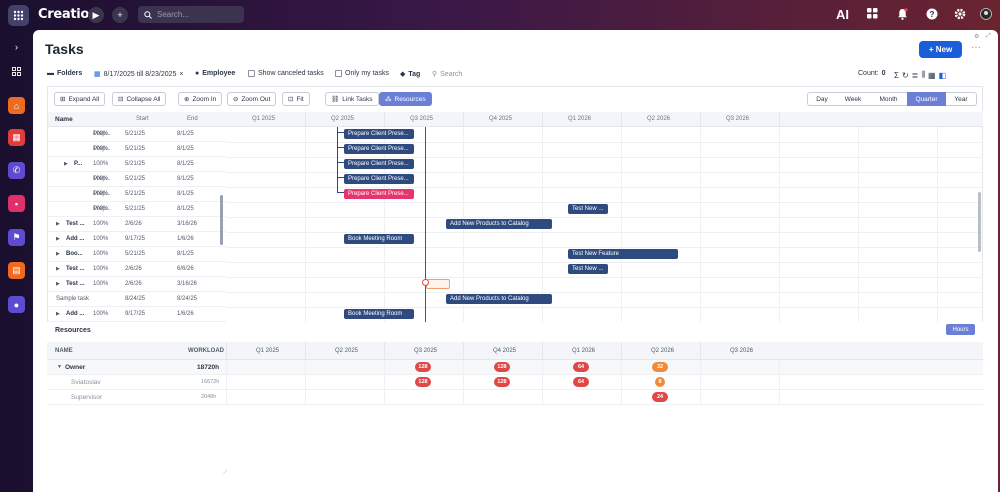  Describe the element at coordinates (660, 367) in the screenshot. I see `workload-badge: 32` at that location.